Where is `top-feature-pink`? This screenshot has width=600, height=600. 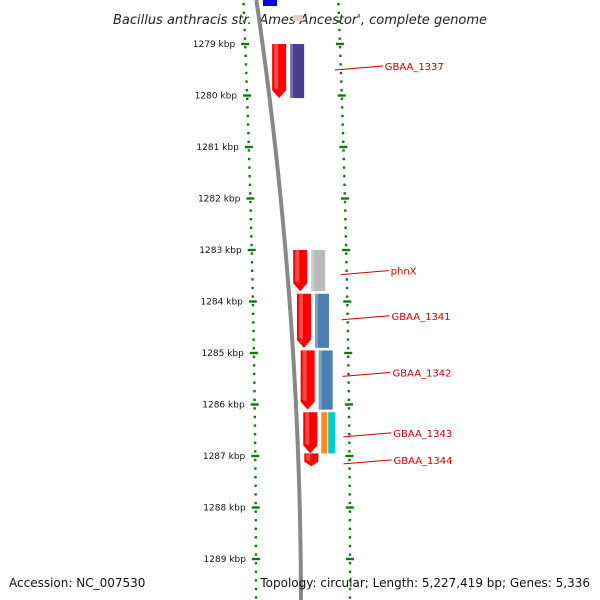 top-feature-pink is located at coordinates (298, 18).